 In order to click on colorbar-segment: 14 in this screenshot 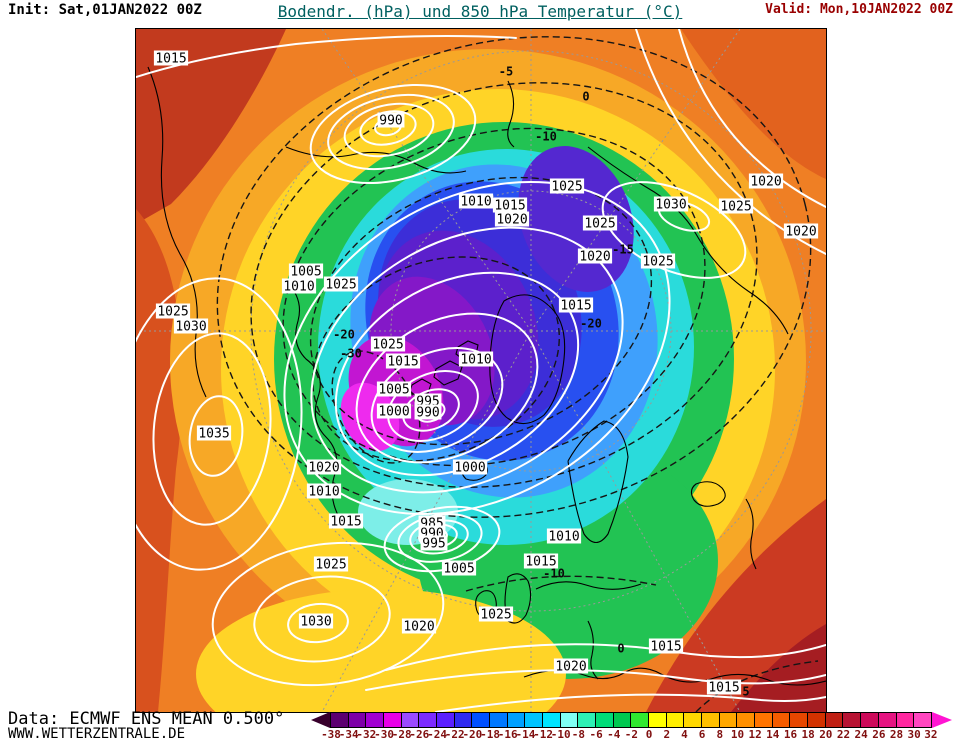, I will do `click(778, 727)`.